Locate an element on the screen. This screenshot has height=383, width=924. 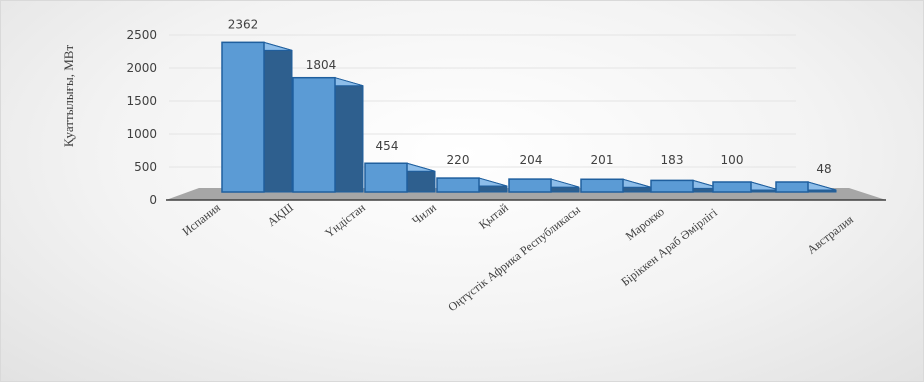
y-axis-ticks: 0 500 1000 1500 2000 2500 is located at coordinates (141, 117).